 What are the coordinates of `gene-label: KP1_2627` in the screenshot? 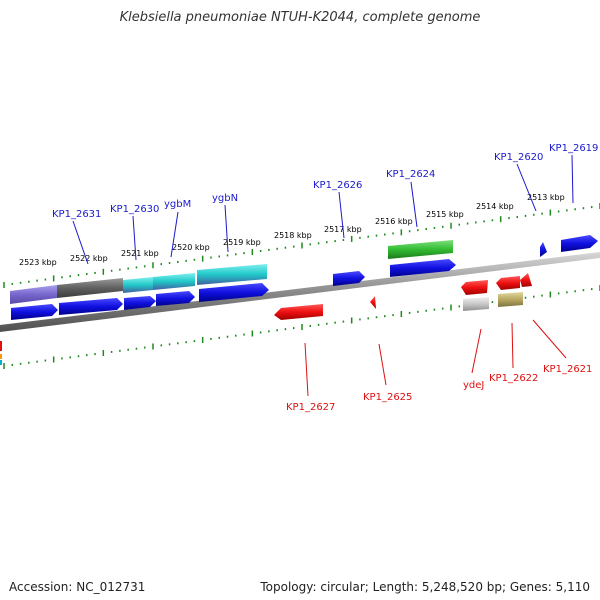 It's located at (310, 407).